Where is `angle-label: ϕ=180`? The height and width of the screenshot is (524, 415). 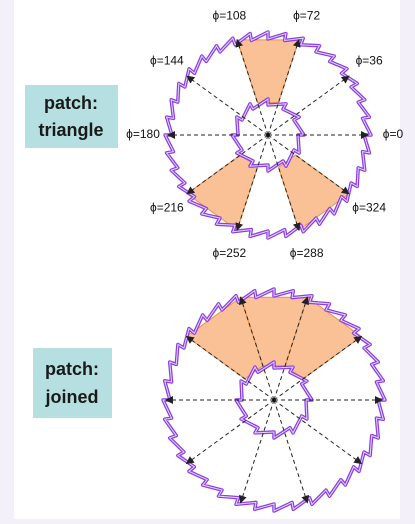
angle-label: ϕ=180 is located at coordinates (143, 134).